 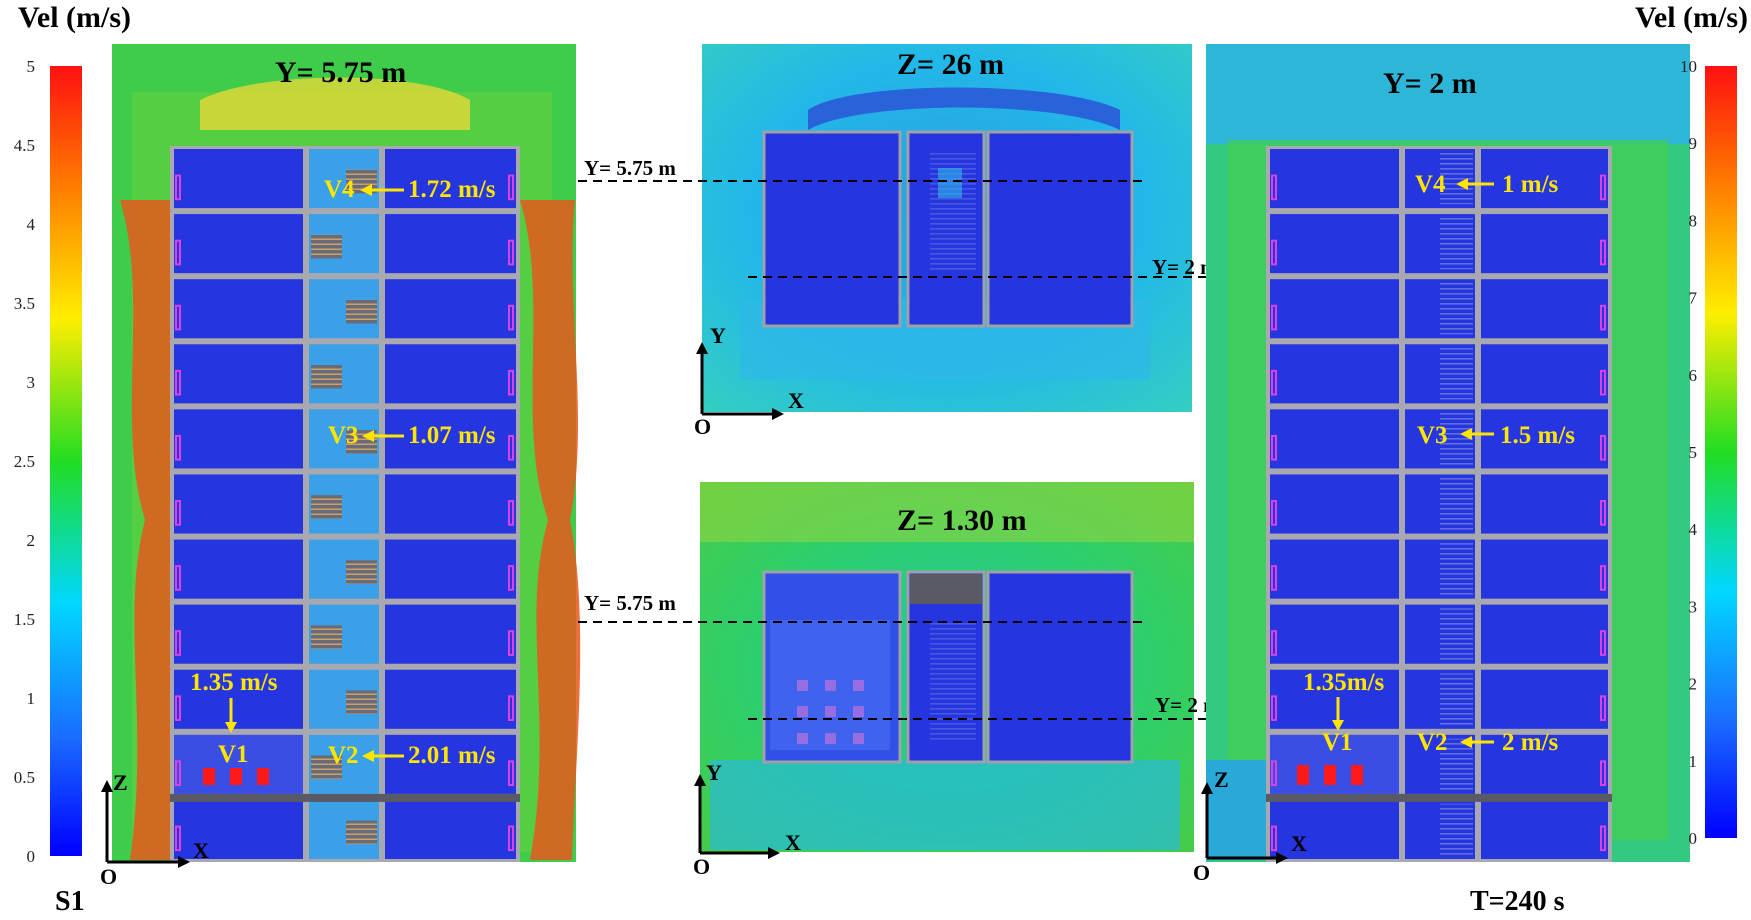 I want to click on colorbar-tick-label: 6, so click(x=1693, y=375).